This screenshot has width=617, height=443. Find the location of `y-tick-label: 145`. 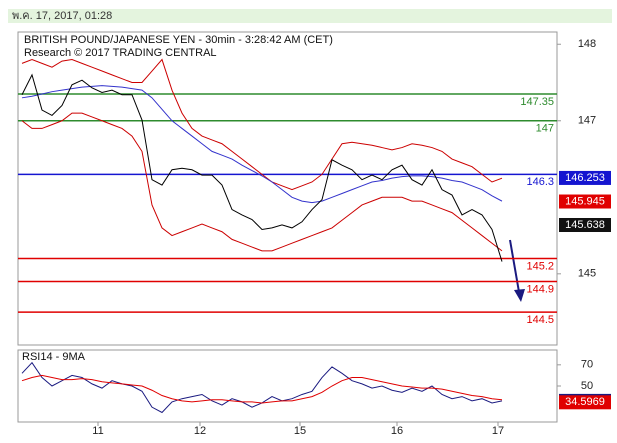

y-tick-label: 145 is located at coordinates (587, 274).